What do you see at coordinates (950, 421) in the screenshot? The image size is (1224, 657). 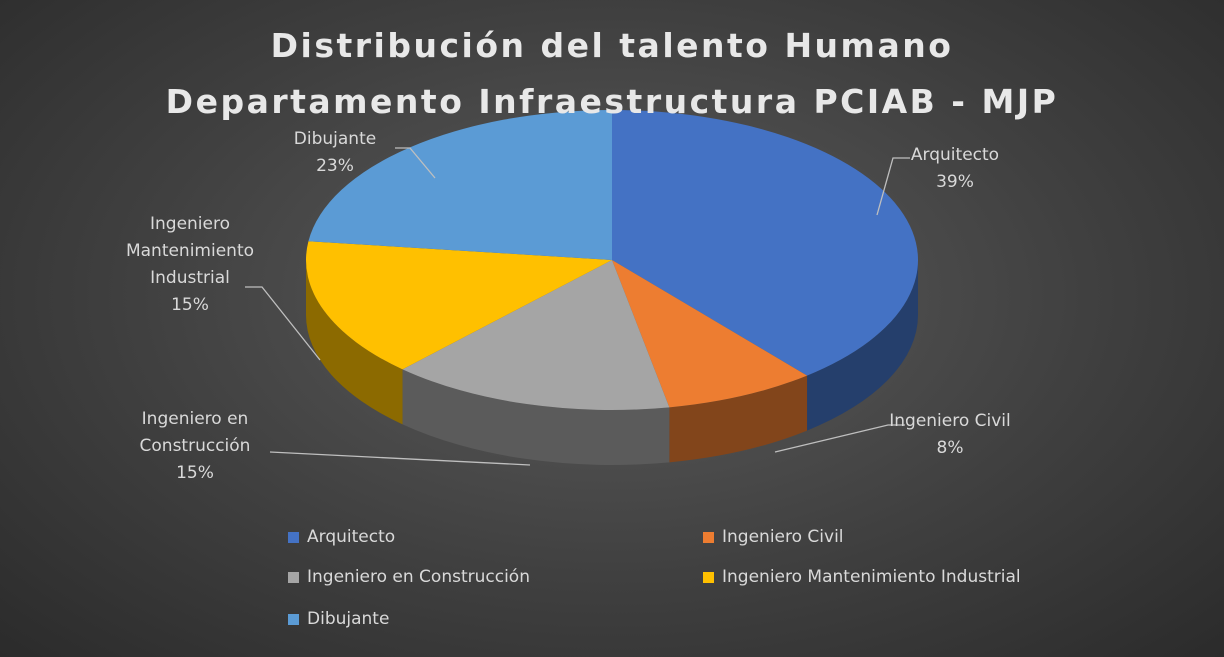 I see `data-label-category: Ingeniero Civil` at bounding box center [950, 421].